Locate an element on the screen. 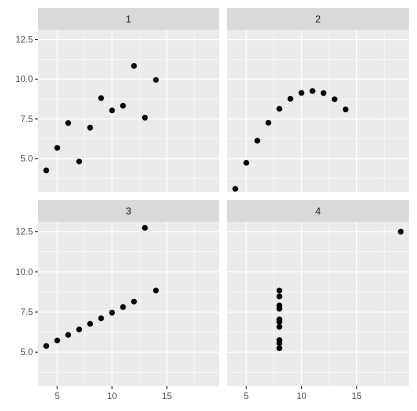  facet-label-4: 4 is located at coordinates (318, 212).